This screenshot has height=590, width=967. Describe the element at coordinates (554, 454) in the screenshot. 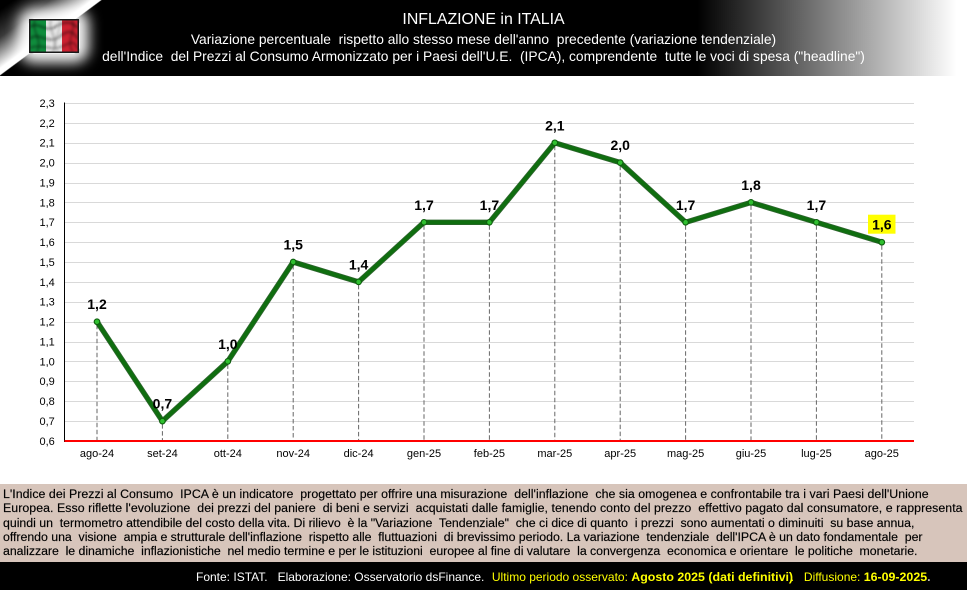

I see `svg-text: mar-25` at that location.